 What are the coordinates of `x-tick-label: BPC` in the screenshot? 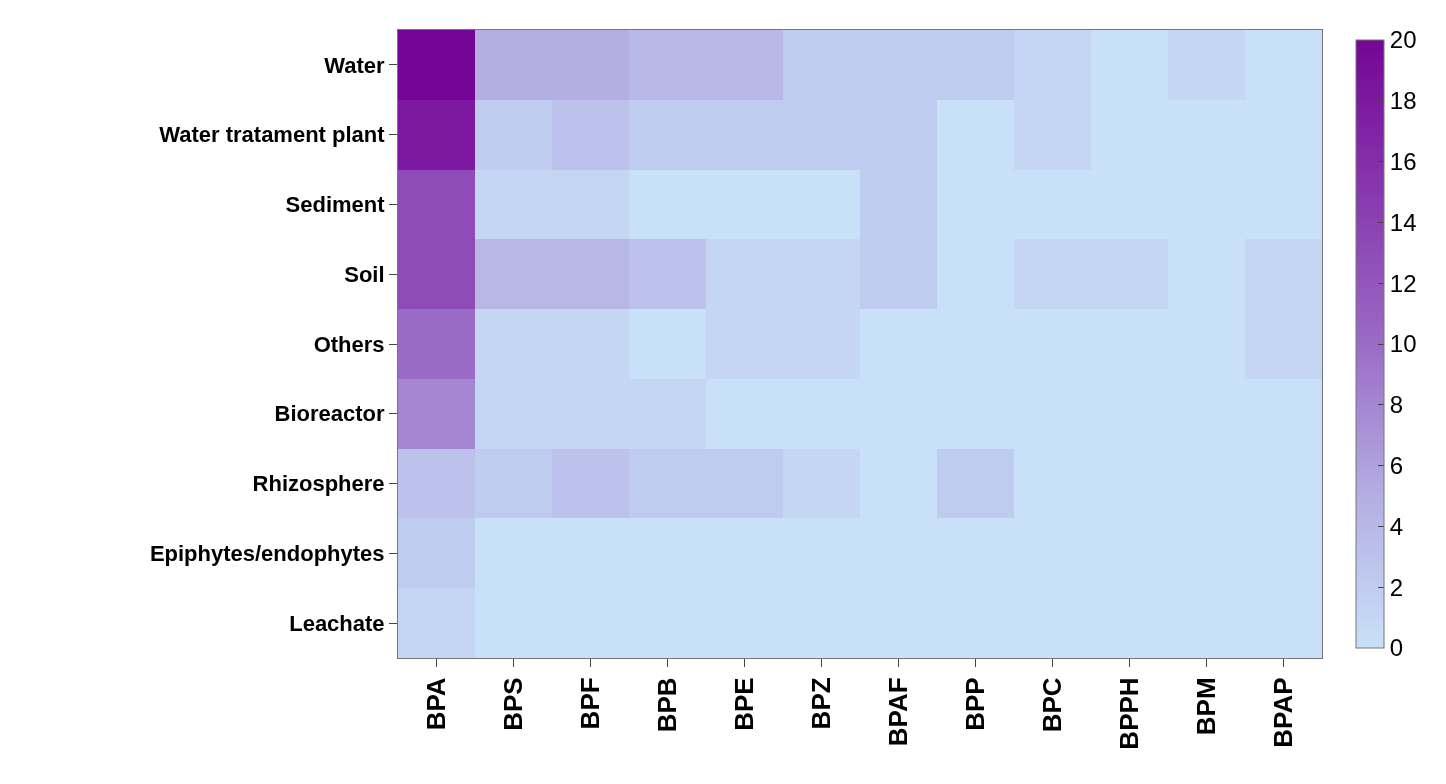 It's located at (1051, 705).